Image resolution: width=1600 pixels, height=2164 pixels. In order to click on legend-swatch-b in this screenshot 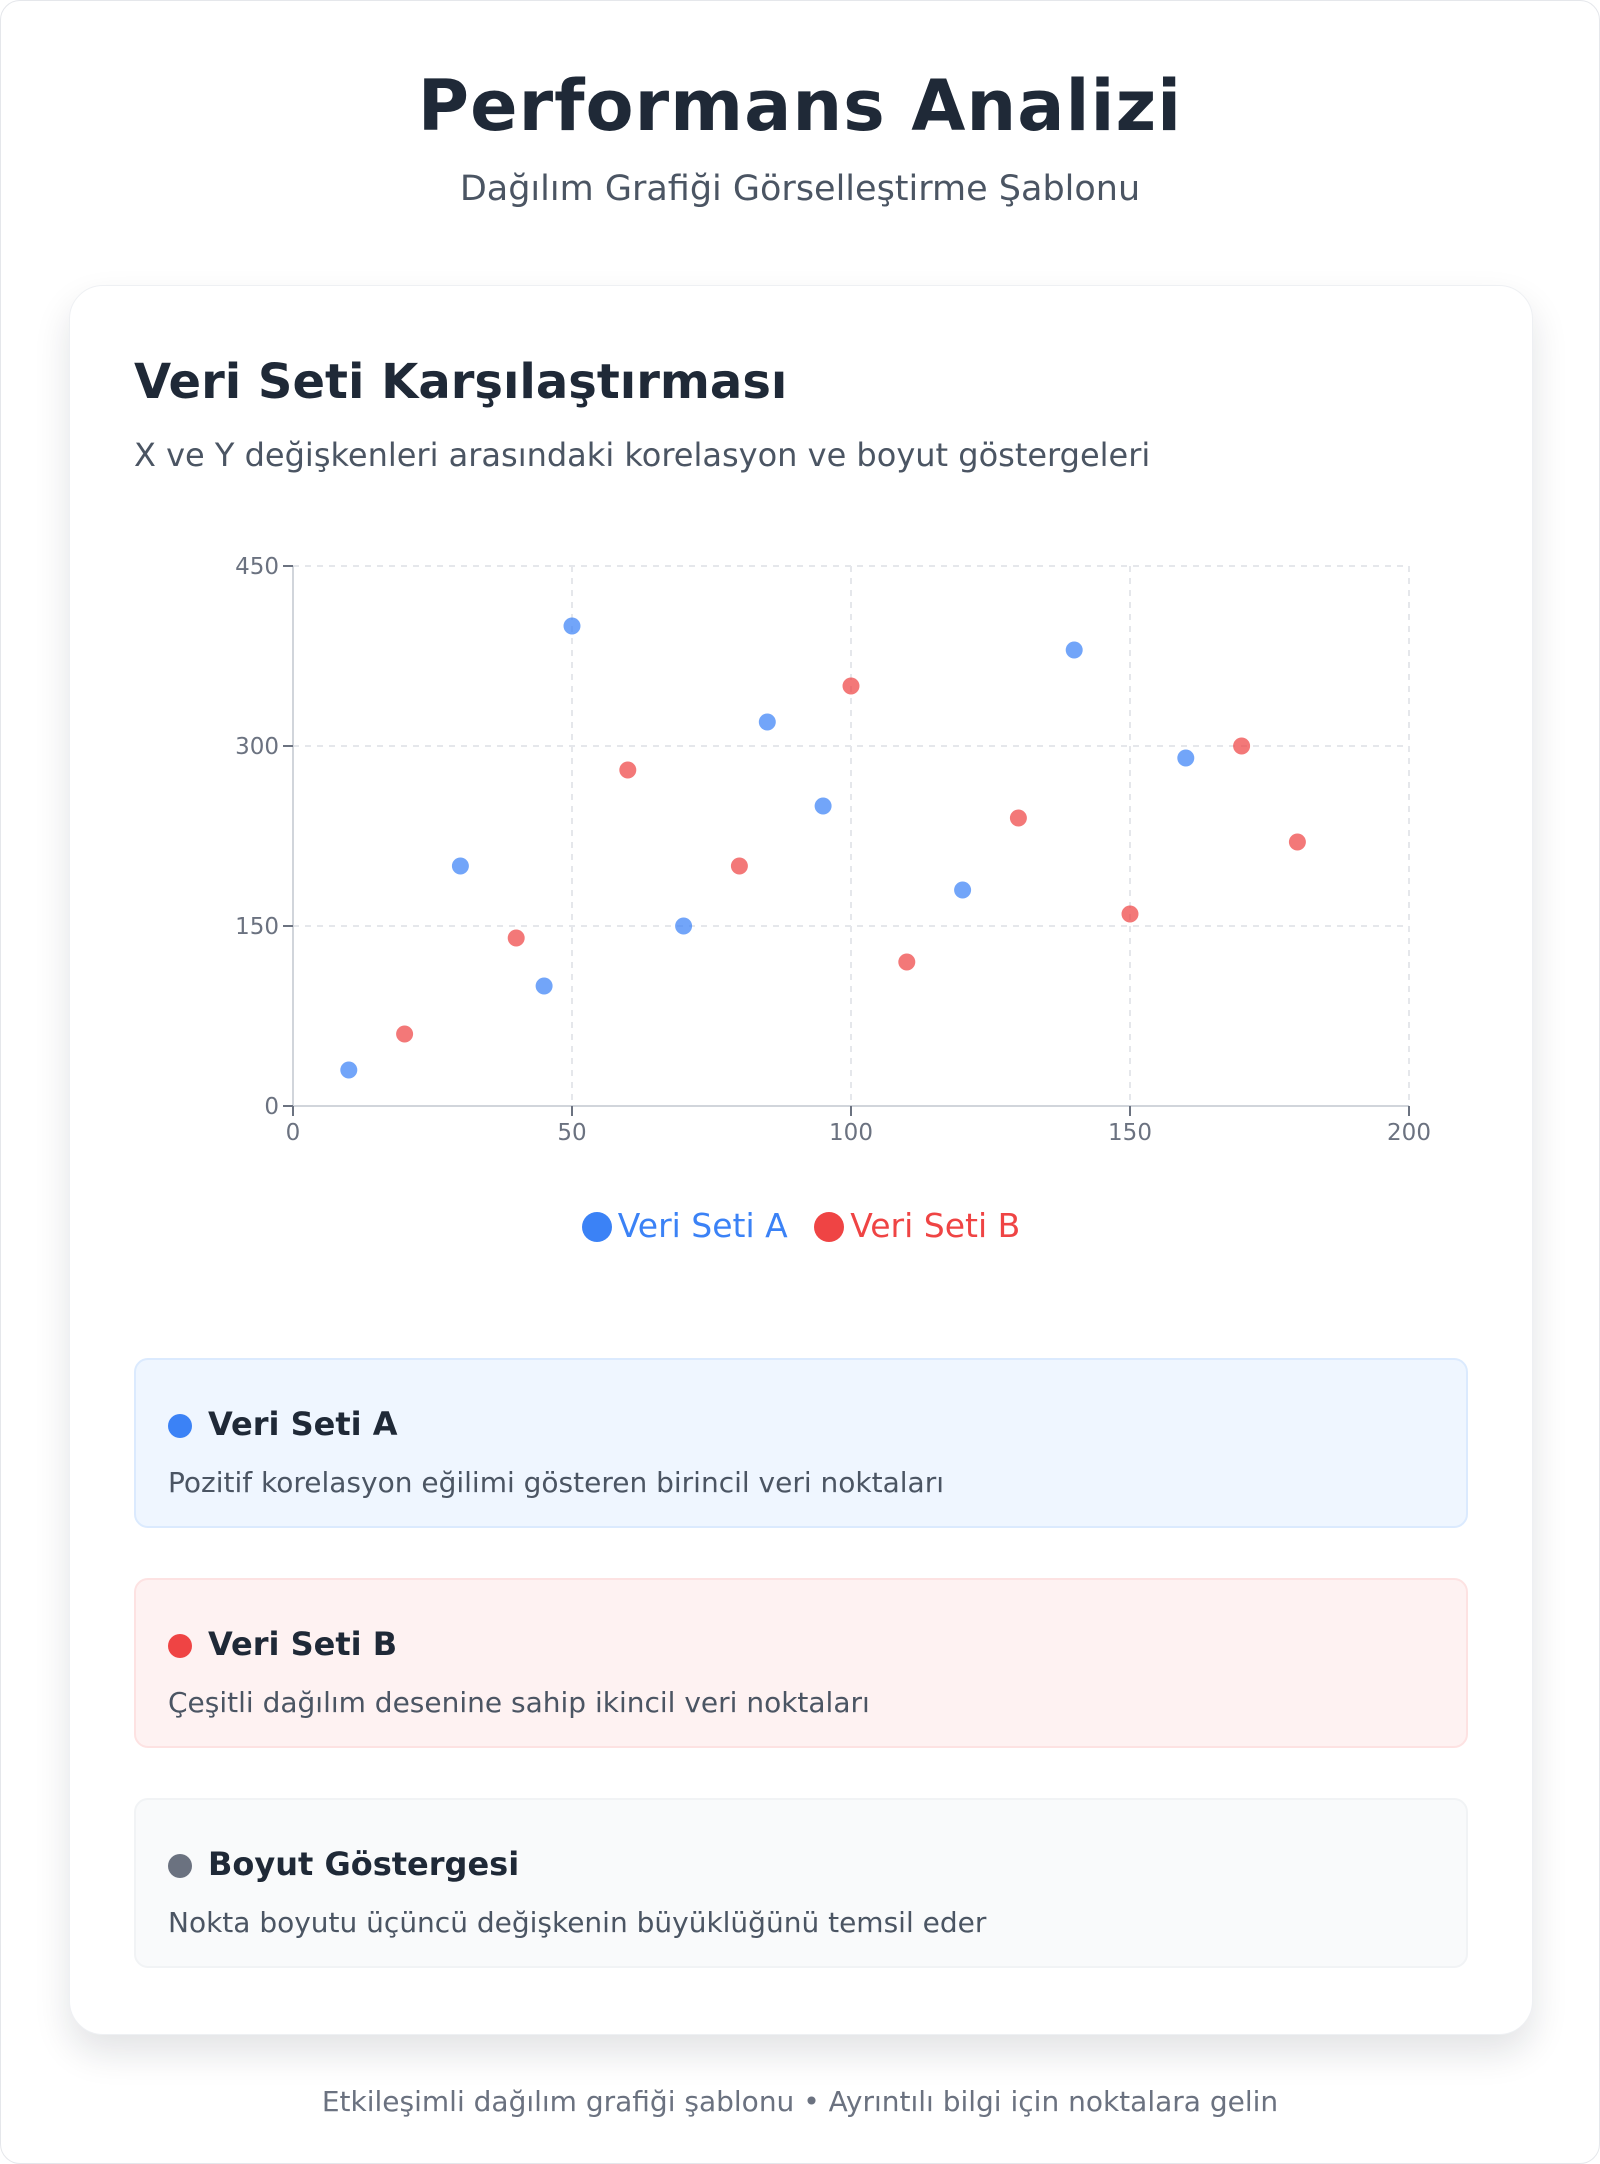, I will do `click(829, 1227)`.